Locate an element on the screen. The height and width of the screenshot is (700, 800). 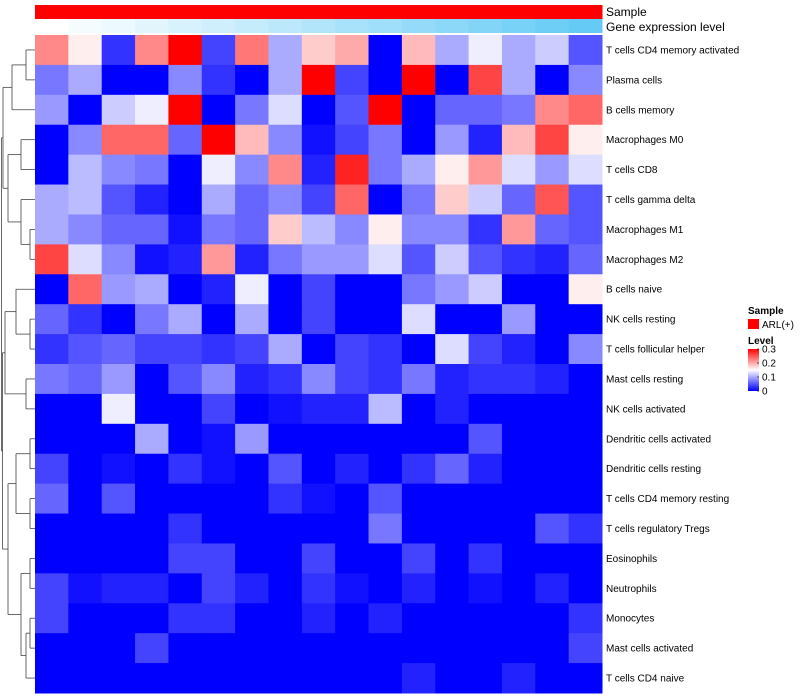
legend-level-ticks: 0.3 0.2 0.1 0 is located at coordinates (766, 371).